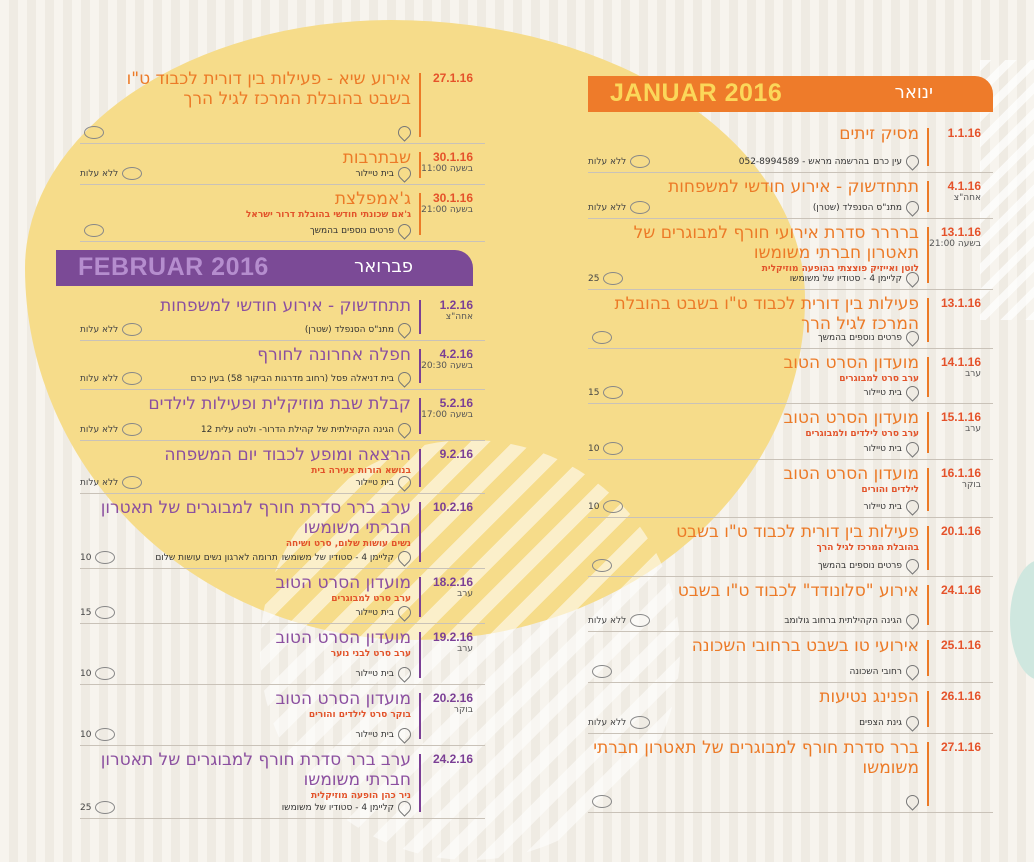  Describe the element at coordinates (961, 645) in the screenshot. I see `event-date-box: 25.1.16` at that location.